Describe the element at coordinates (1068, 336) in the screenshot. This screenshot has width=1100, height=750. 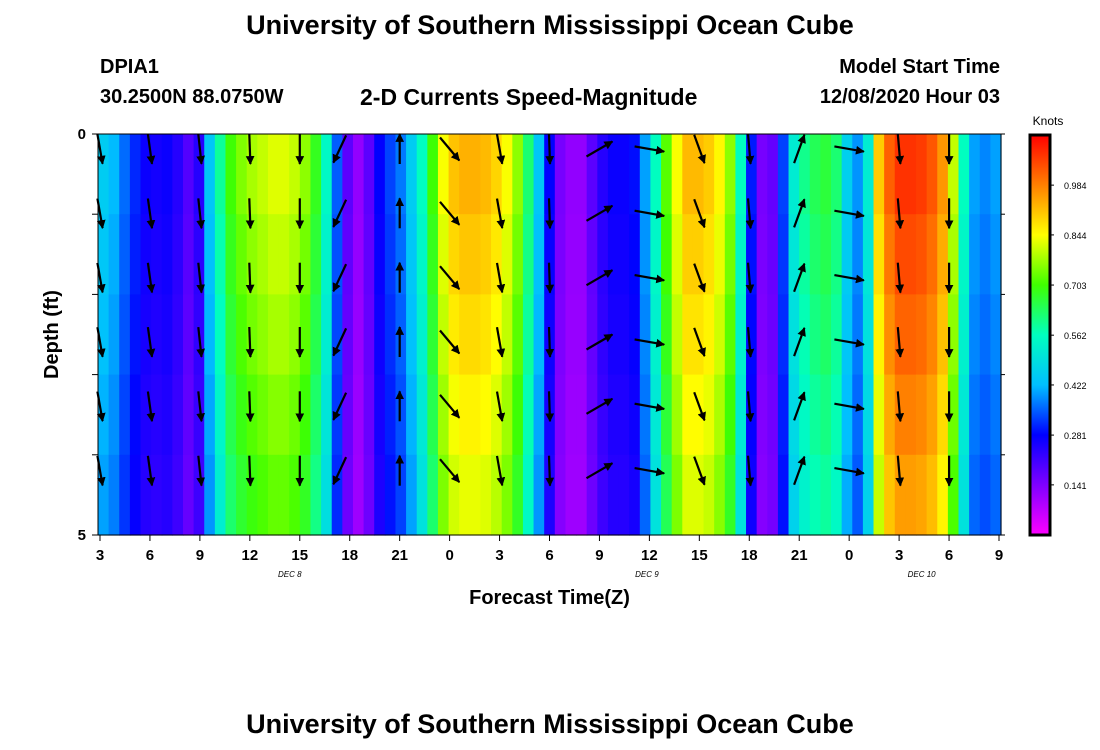
I see `colorbar-ticks: 0.141 0.281 0.422 0.562 0.703 0.844 0.984` at that location.